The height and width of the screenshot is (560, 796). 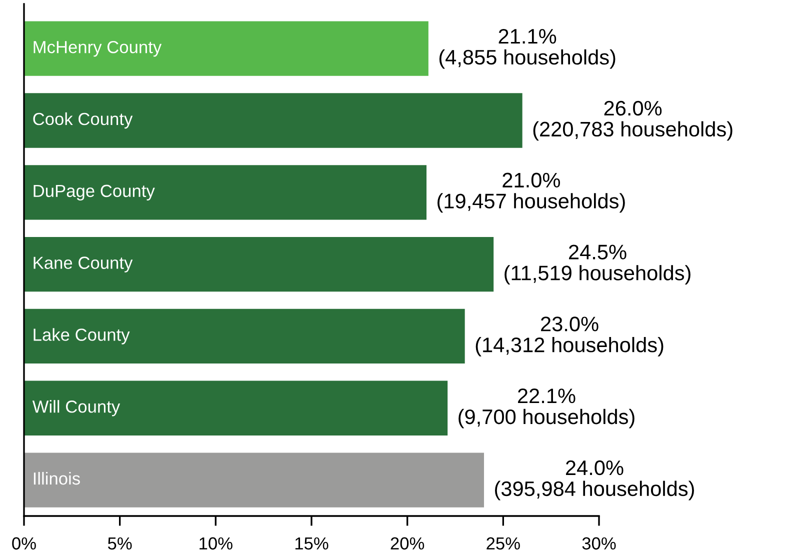 What do you see at coordinates (94, 192) in the screenshot?
I see `y-tick-label: DuPage County` at bounding box center [94, 192].